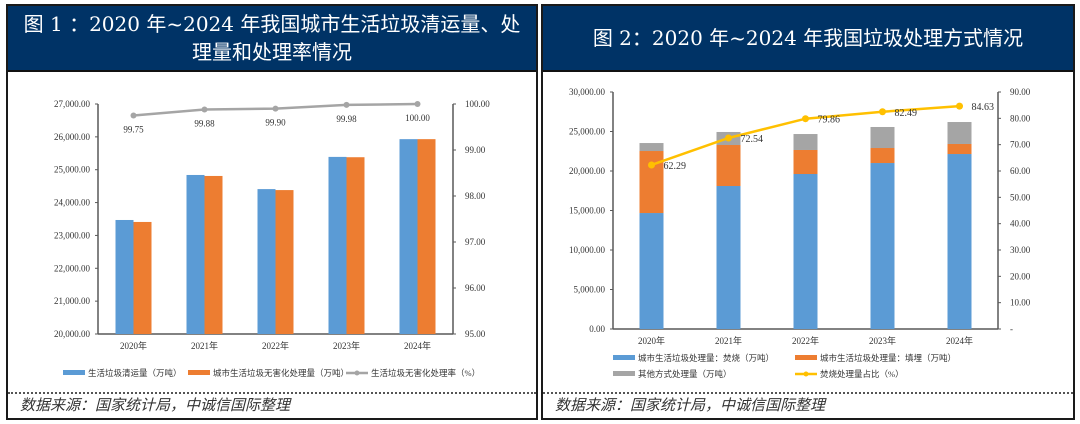 The height and width of the screenshot is (424, 1080). What do you see at coordinates (72, 104) in the screenshot?
I see `left-tick-label: 27,000.00` at bounding box center [72, 104].